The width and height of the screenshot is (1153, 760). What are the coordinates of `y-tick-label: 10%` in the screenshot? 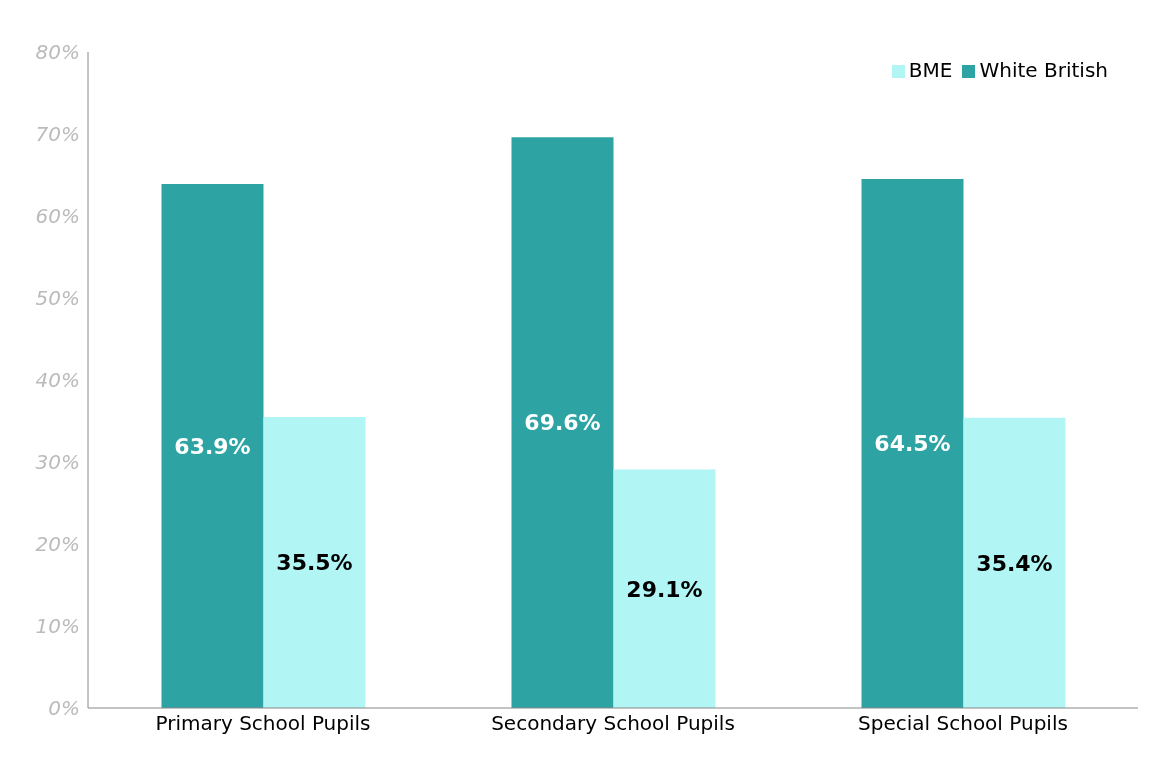 It's located at (57, 626).